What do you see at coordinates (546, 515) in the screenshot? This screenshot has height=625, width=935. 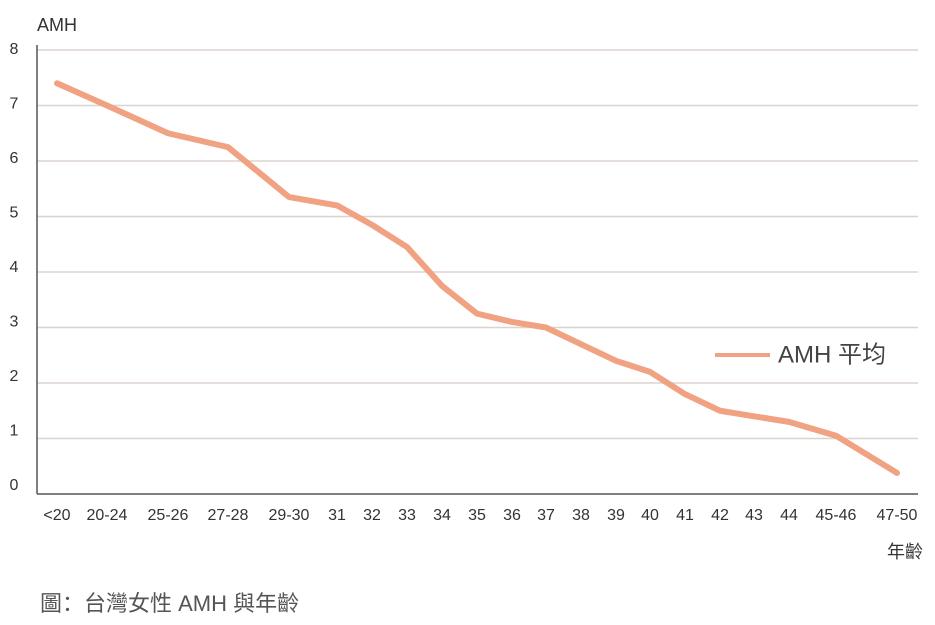 I see `x-tick-label: 37` at bounding box center [546, 515].